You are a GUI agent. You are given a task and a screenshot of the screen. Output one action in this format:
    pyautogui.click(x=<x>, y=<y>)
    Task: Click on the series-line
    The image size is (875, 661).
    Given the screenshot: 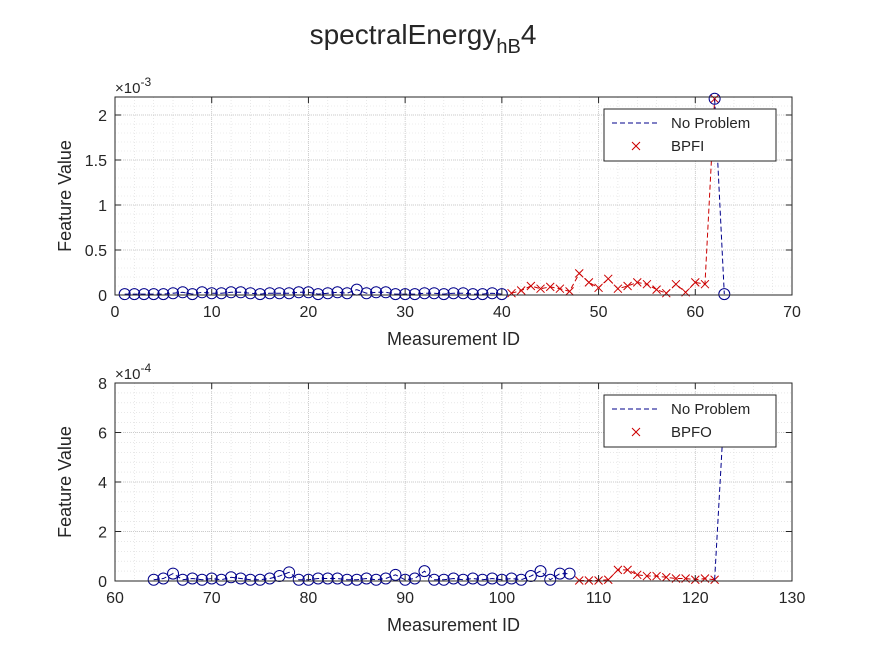 What is the action you would take?
    pyautogui.click(x=719, y=493)
    